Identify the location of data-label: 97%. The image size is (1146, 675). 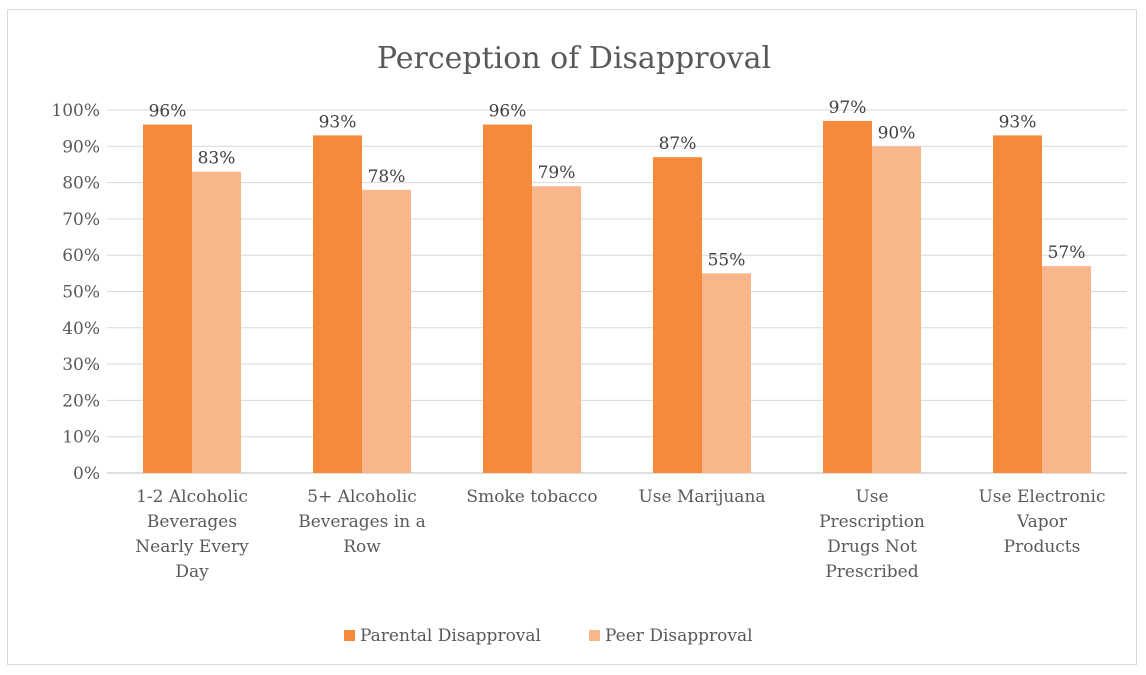
(848, 108).